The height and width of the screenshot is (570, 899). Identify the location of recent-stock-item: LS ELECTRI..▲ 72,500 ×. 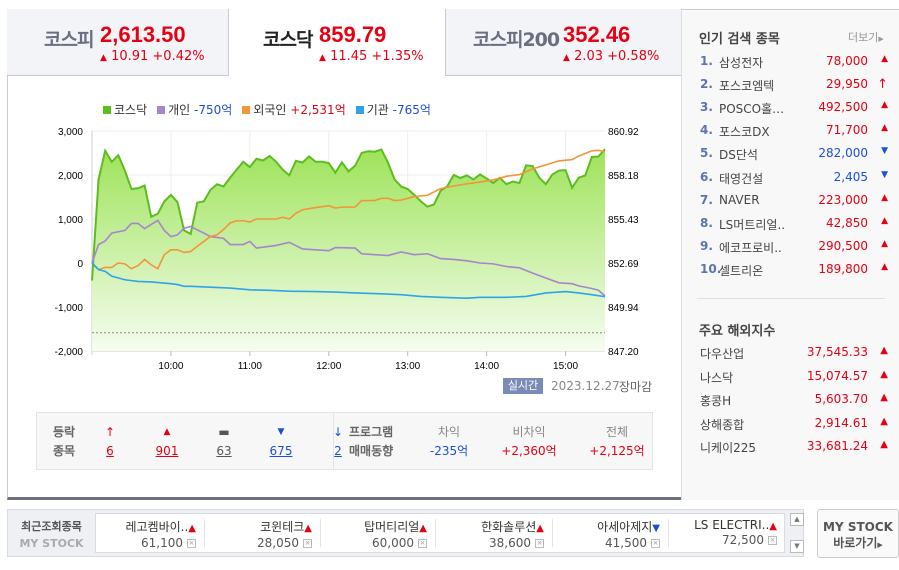
(735, 532).